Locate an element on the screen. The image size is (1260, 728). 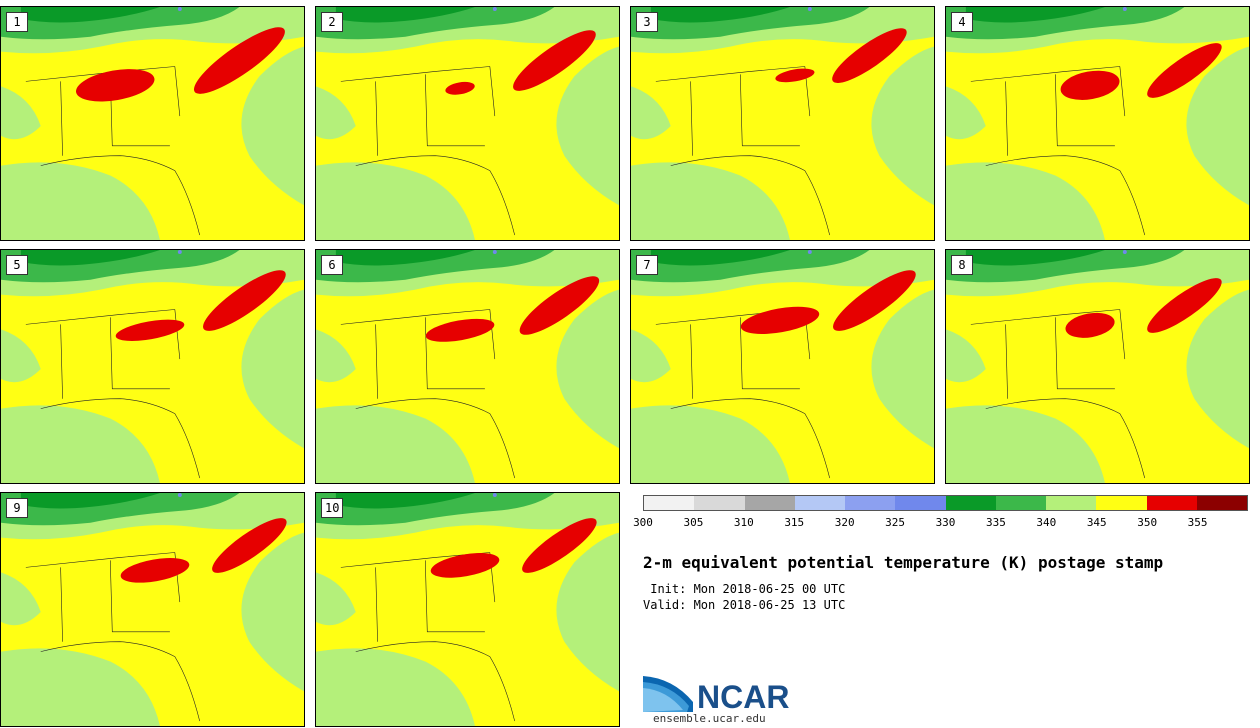
ensemble-member-2-map: 2 is located at coordinates (467, 123).